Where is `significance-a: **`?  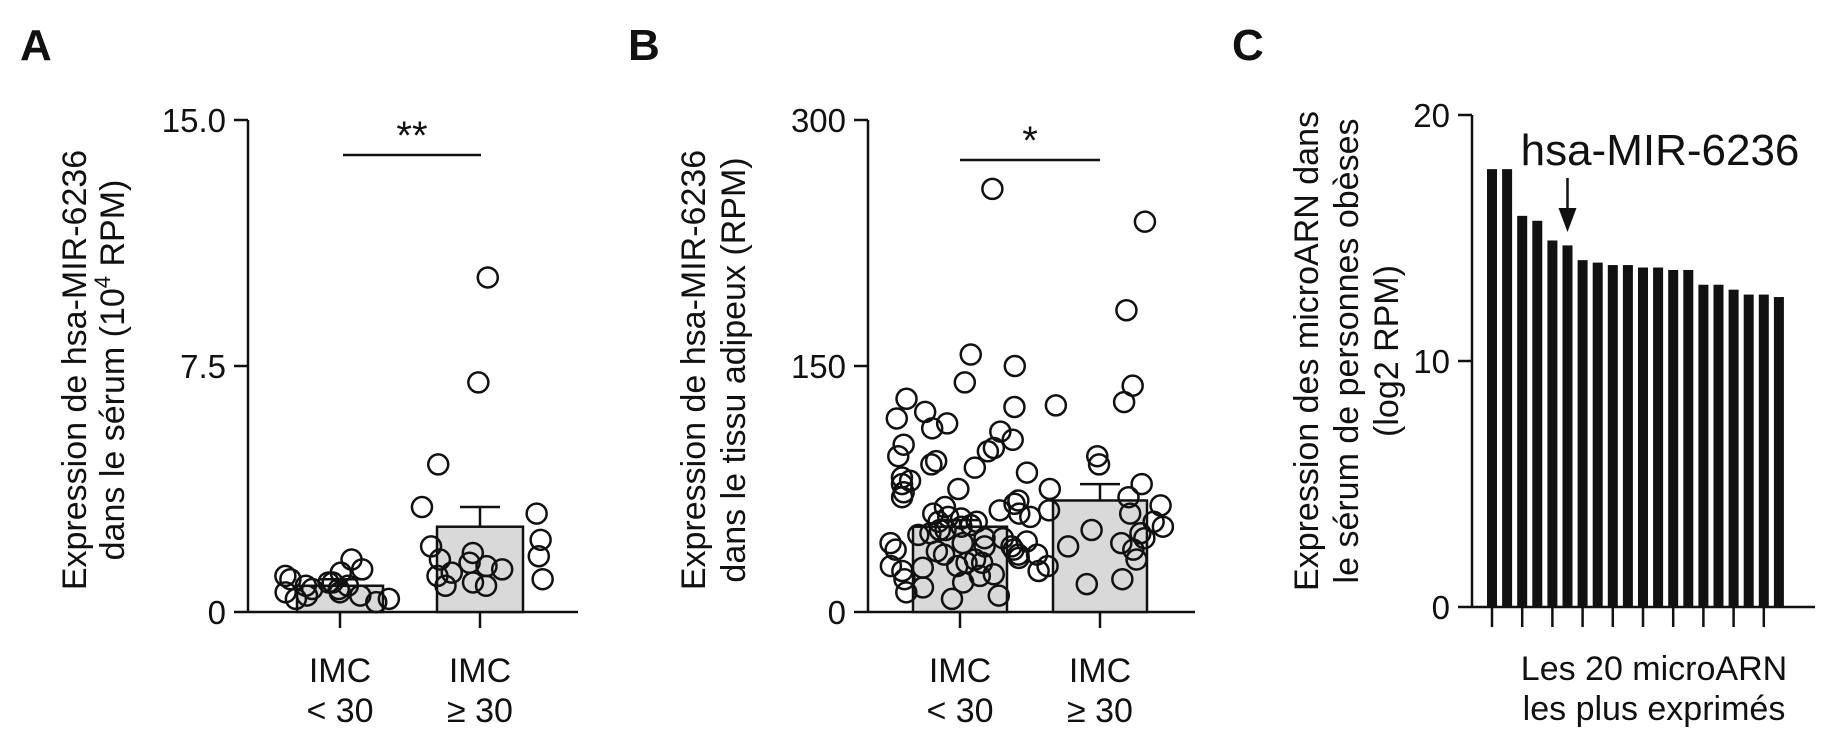 significance-a: ** is located at coordinates (412, 136).